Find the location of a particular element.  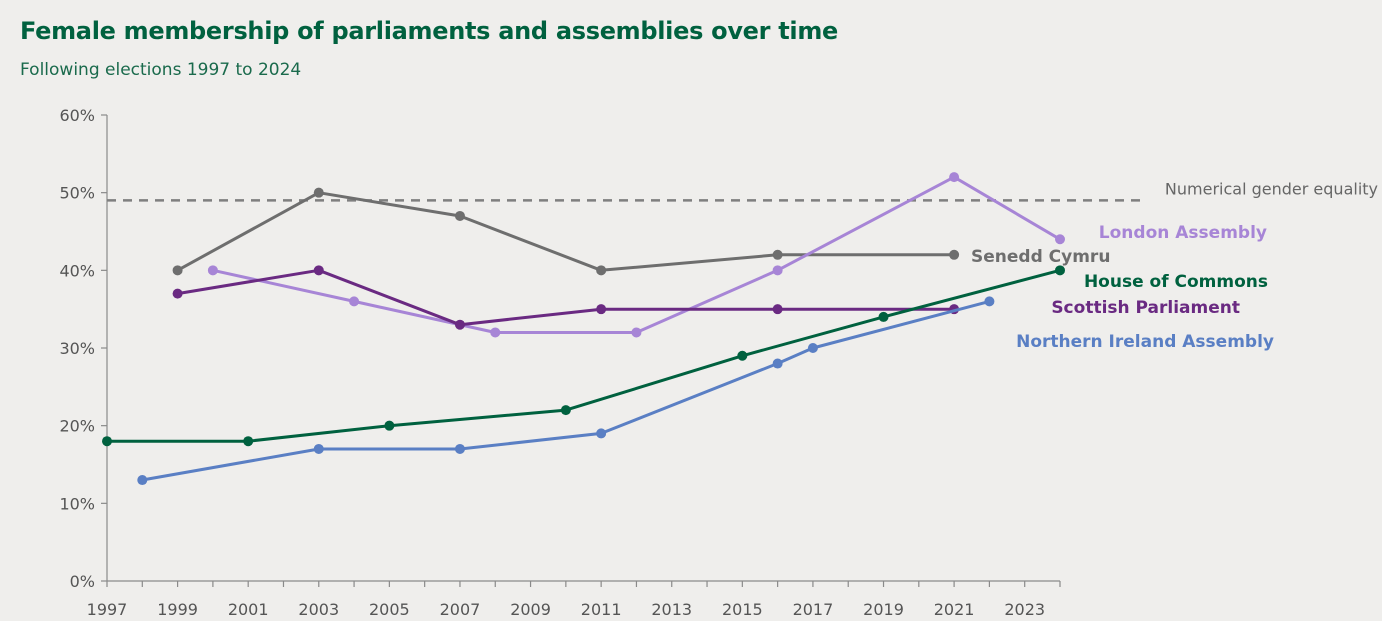

x-tick-label: 2015 is located at coordinates (742, 609).